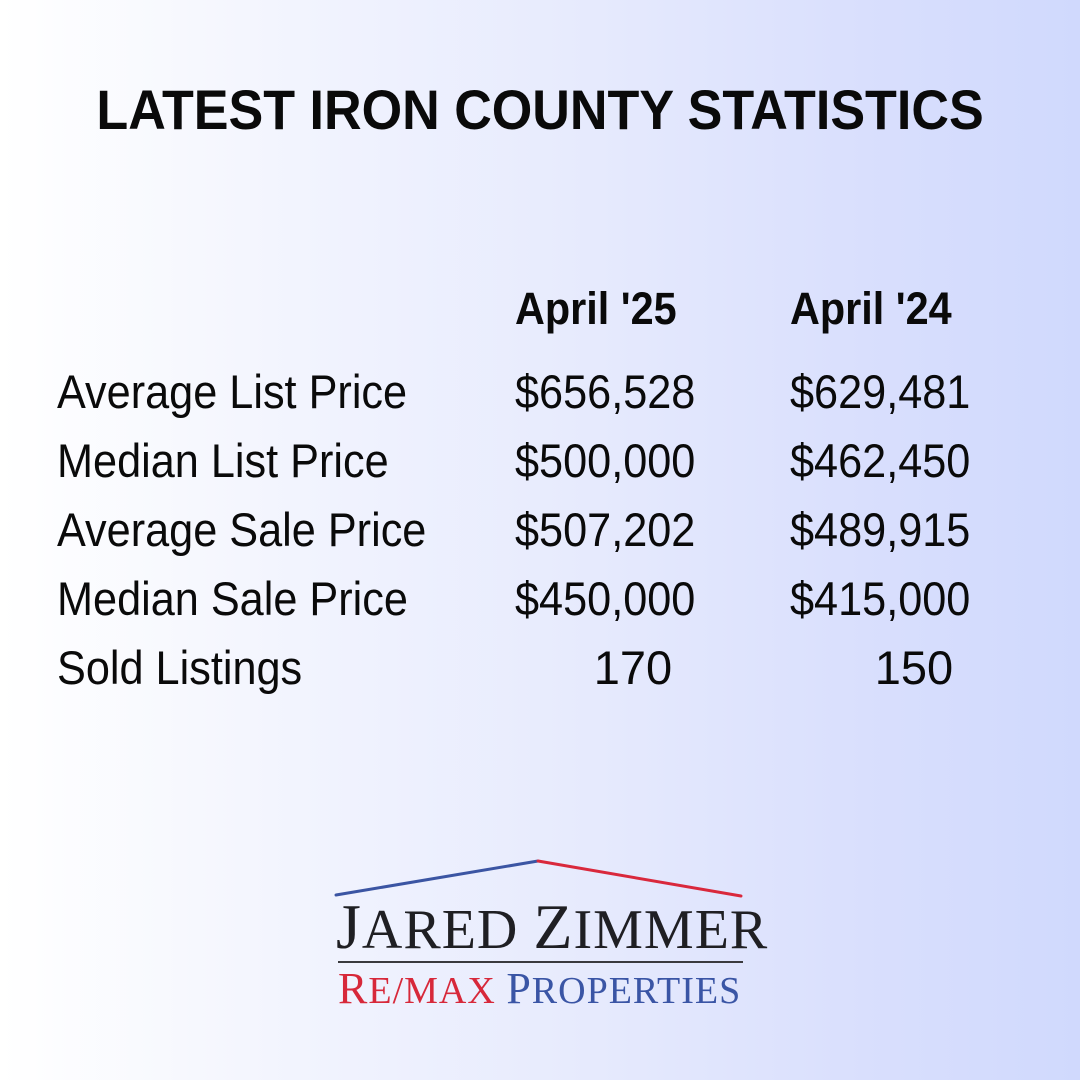 This screenshot has height=1080, width=1080. I want to click on table-row-median-list-price: Median List Price $500,000 $462,450, so click(540, 465).